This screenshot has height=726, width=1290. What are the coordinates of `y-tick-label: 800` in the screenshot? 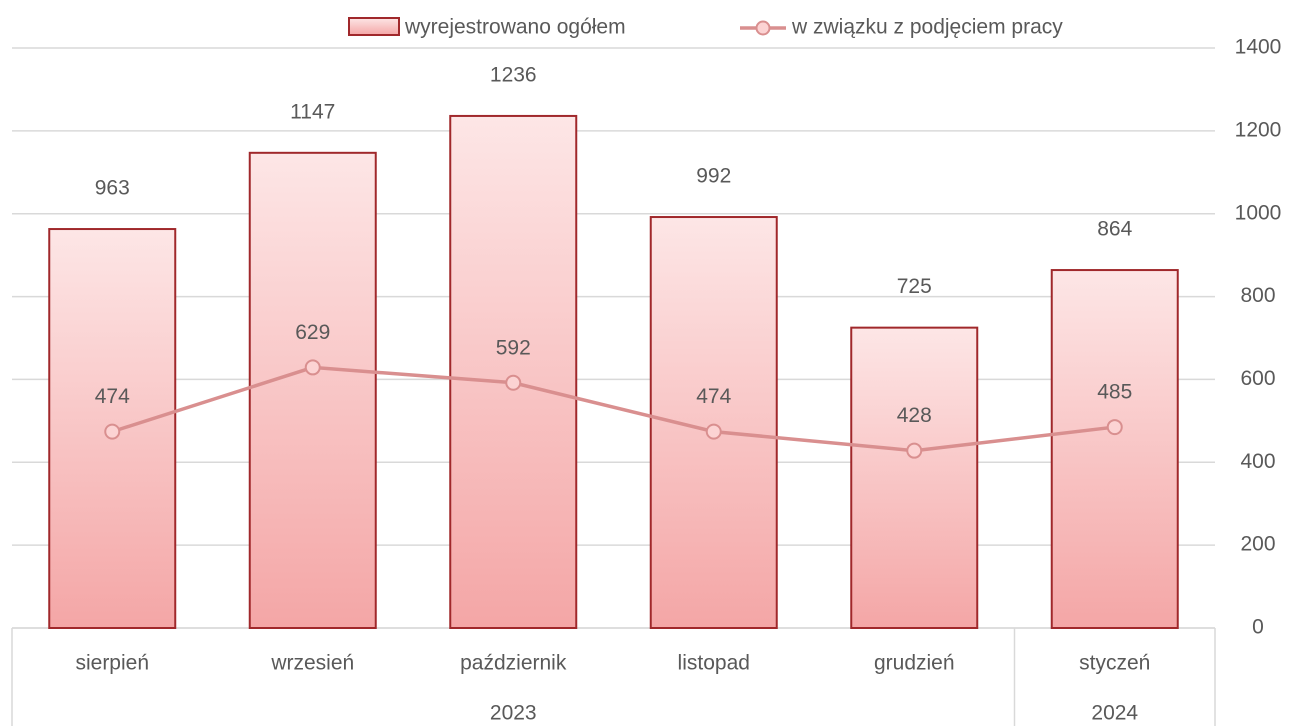 It's located at (1257, 295).